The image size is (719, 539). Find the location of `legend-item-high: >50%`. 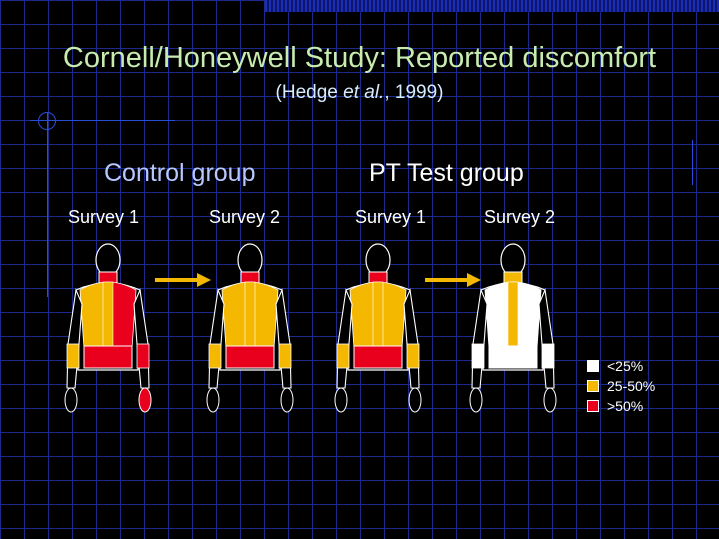

legend-item-high: >50% is located at coordinates (621, 406).